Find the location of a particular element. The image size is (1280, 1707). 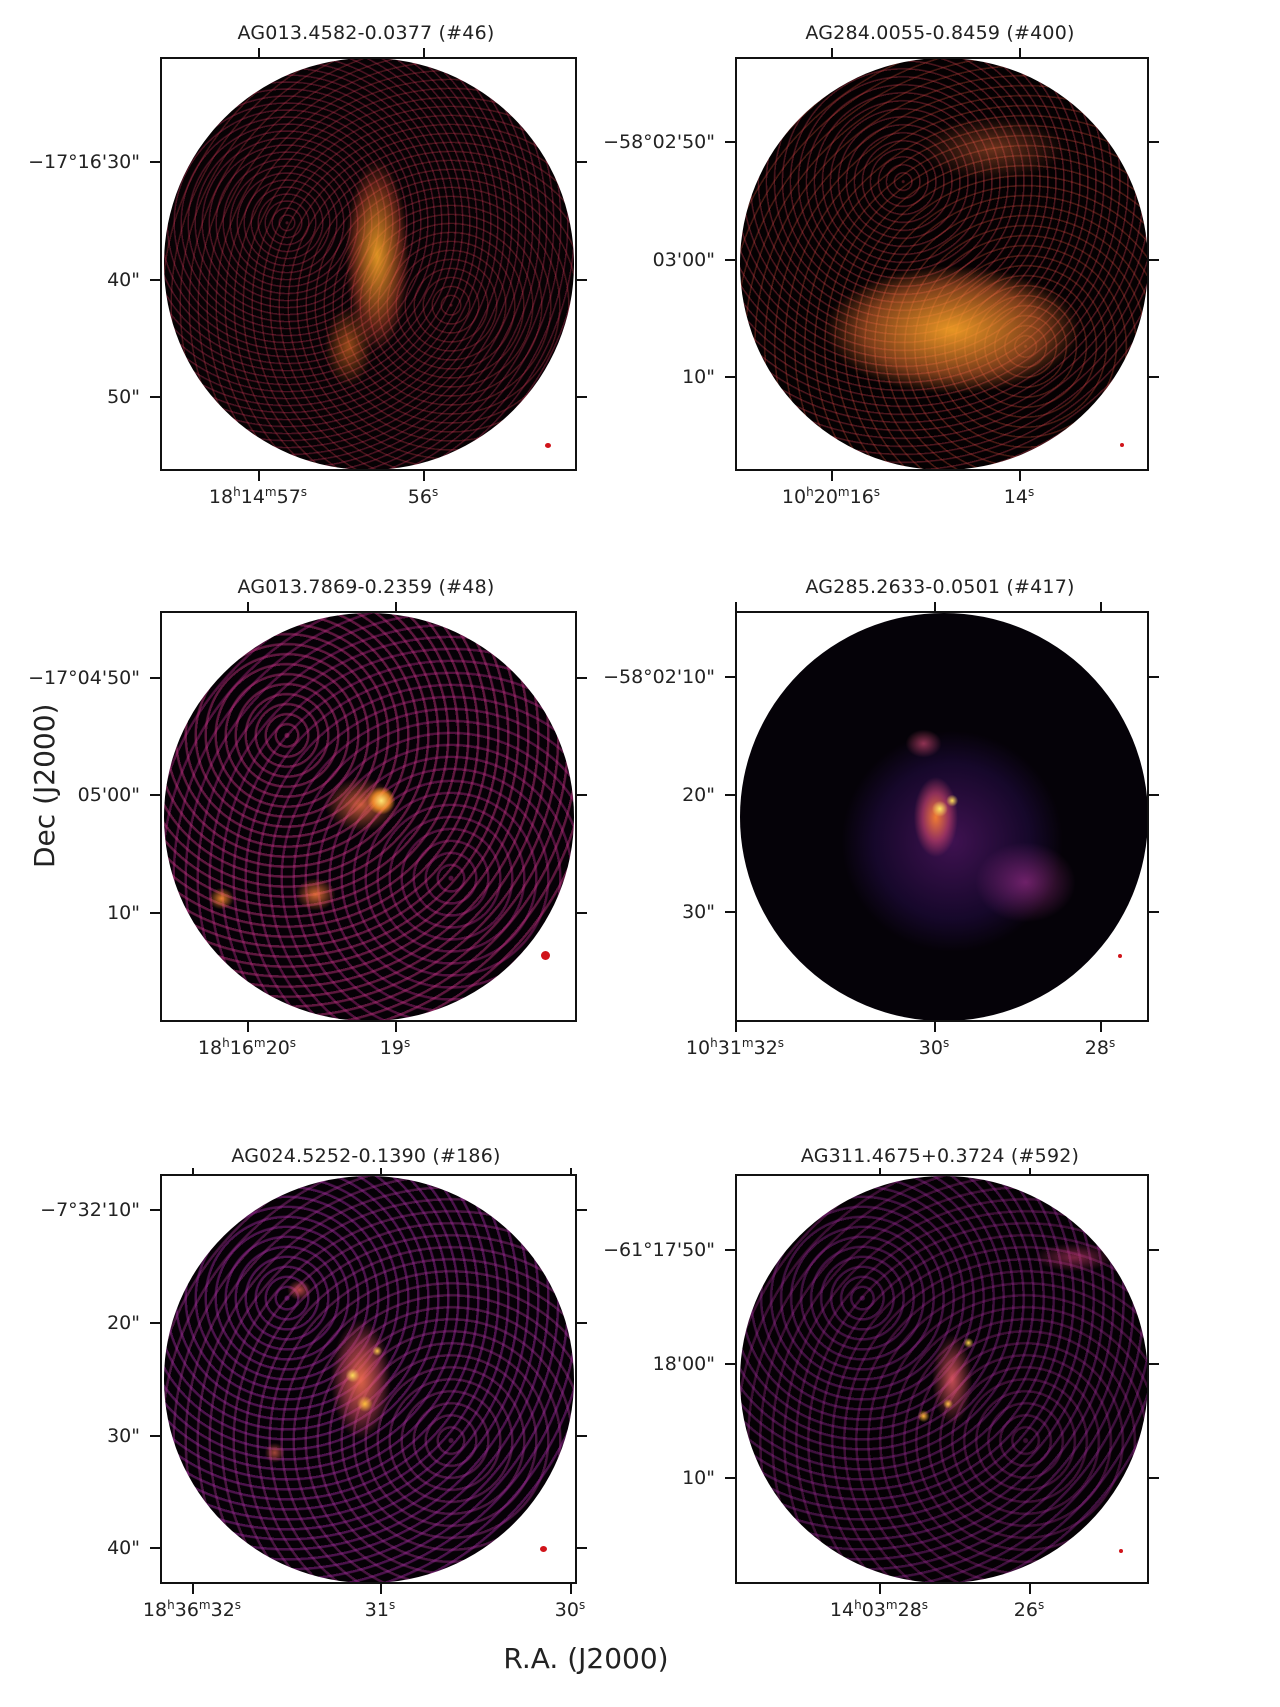

ra-tick-label: 10h31m32s is located at coordinates (735, 1047).